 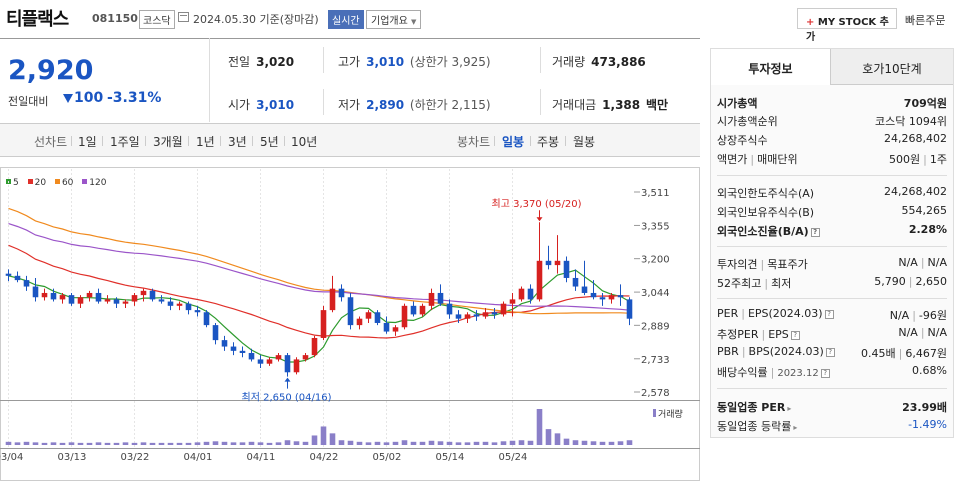 What do you see at coordinates (205, 142) in the screenshot?
I see `period-1y: 1년` at bounding box center [205, 142].